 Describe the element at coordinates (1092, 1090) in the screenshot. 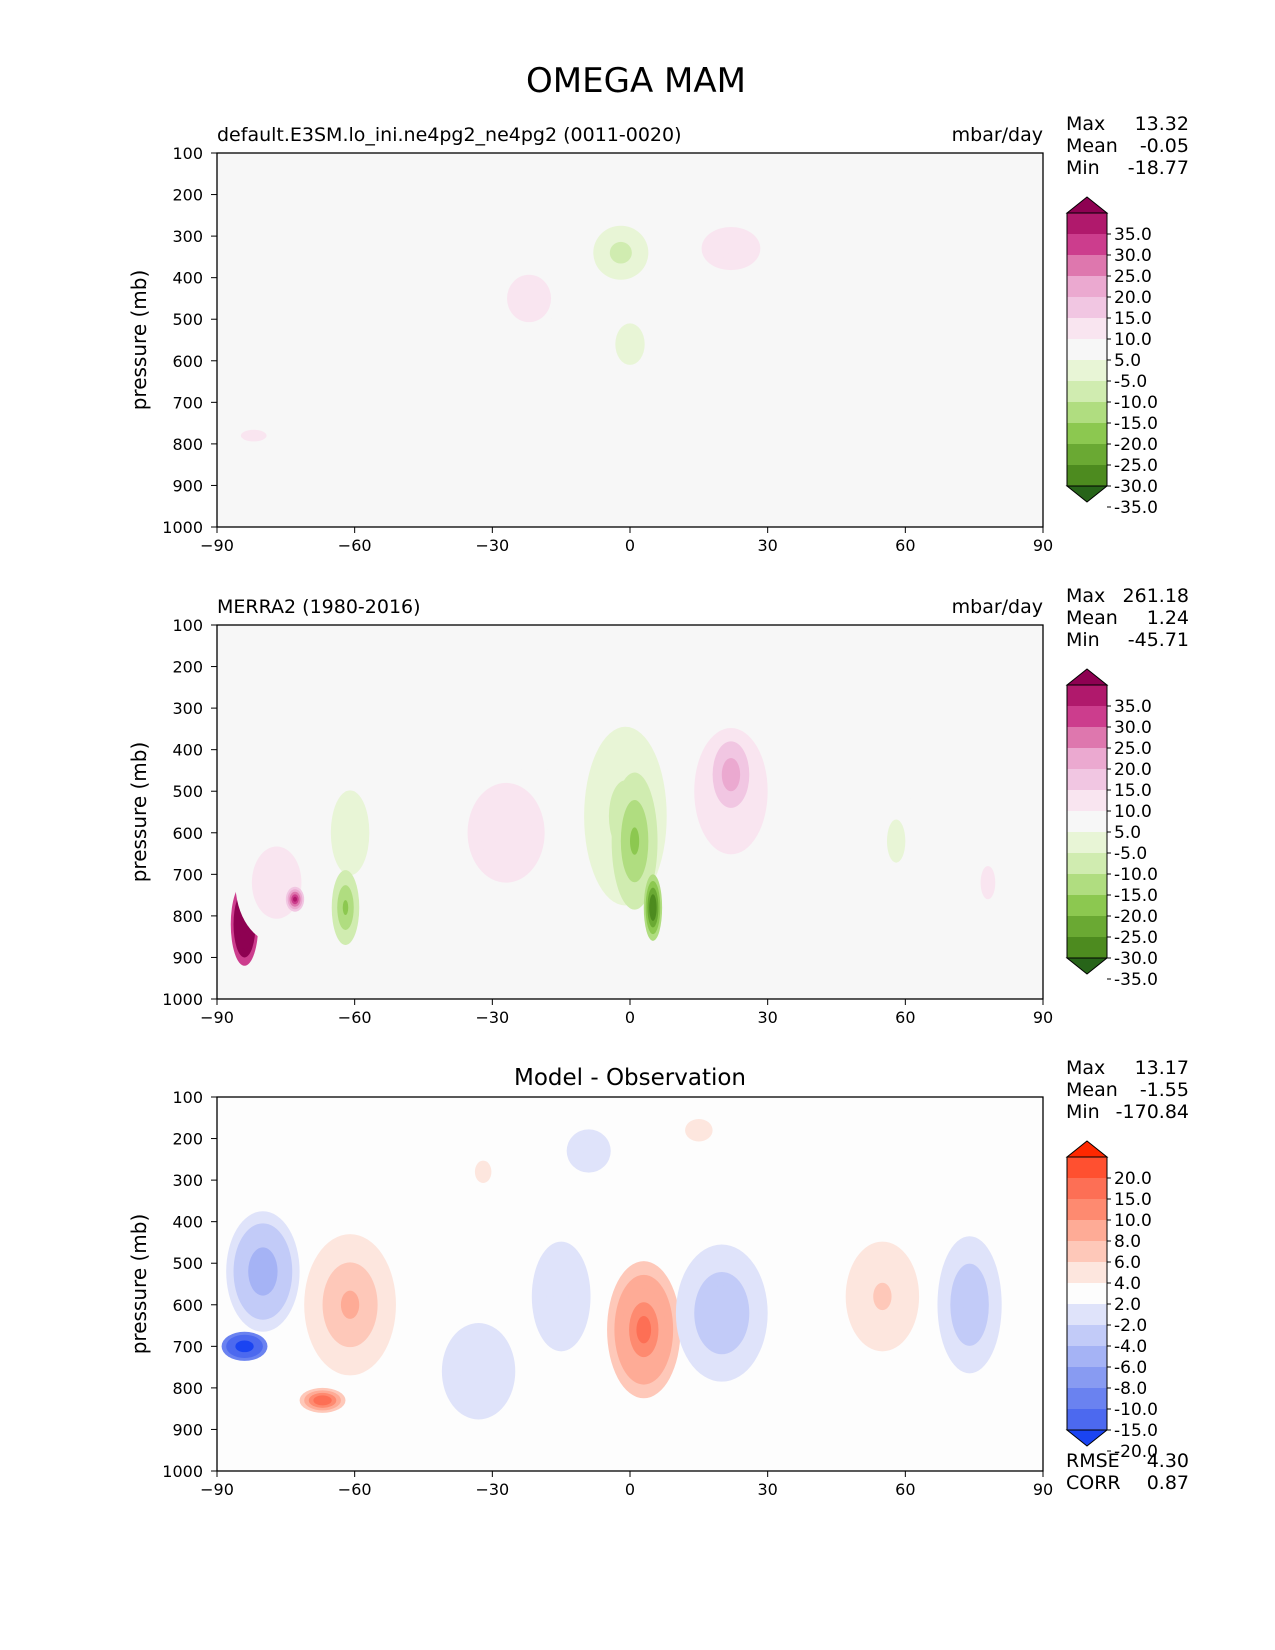

I see `stat-label: Mean` at that location.